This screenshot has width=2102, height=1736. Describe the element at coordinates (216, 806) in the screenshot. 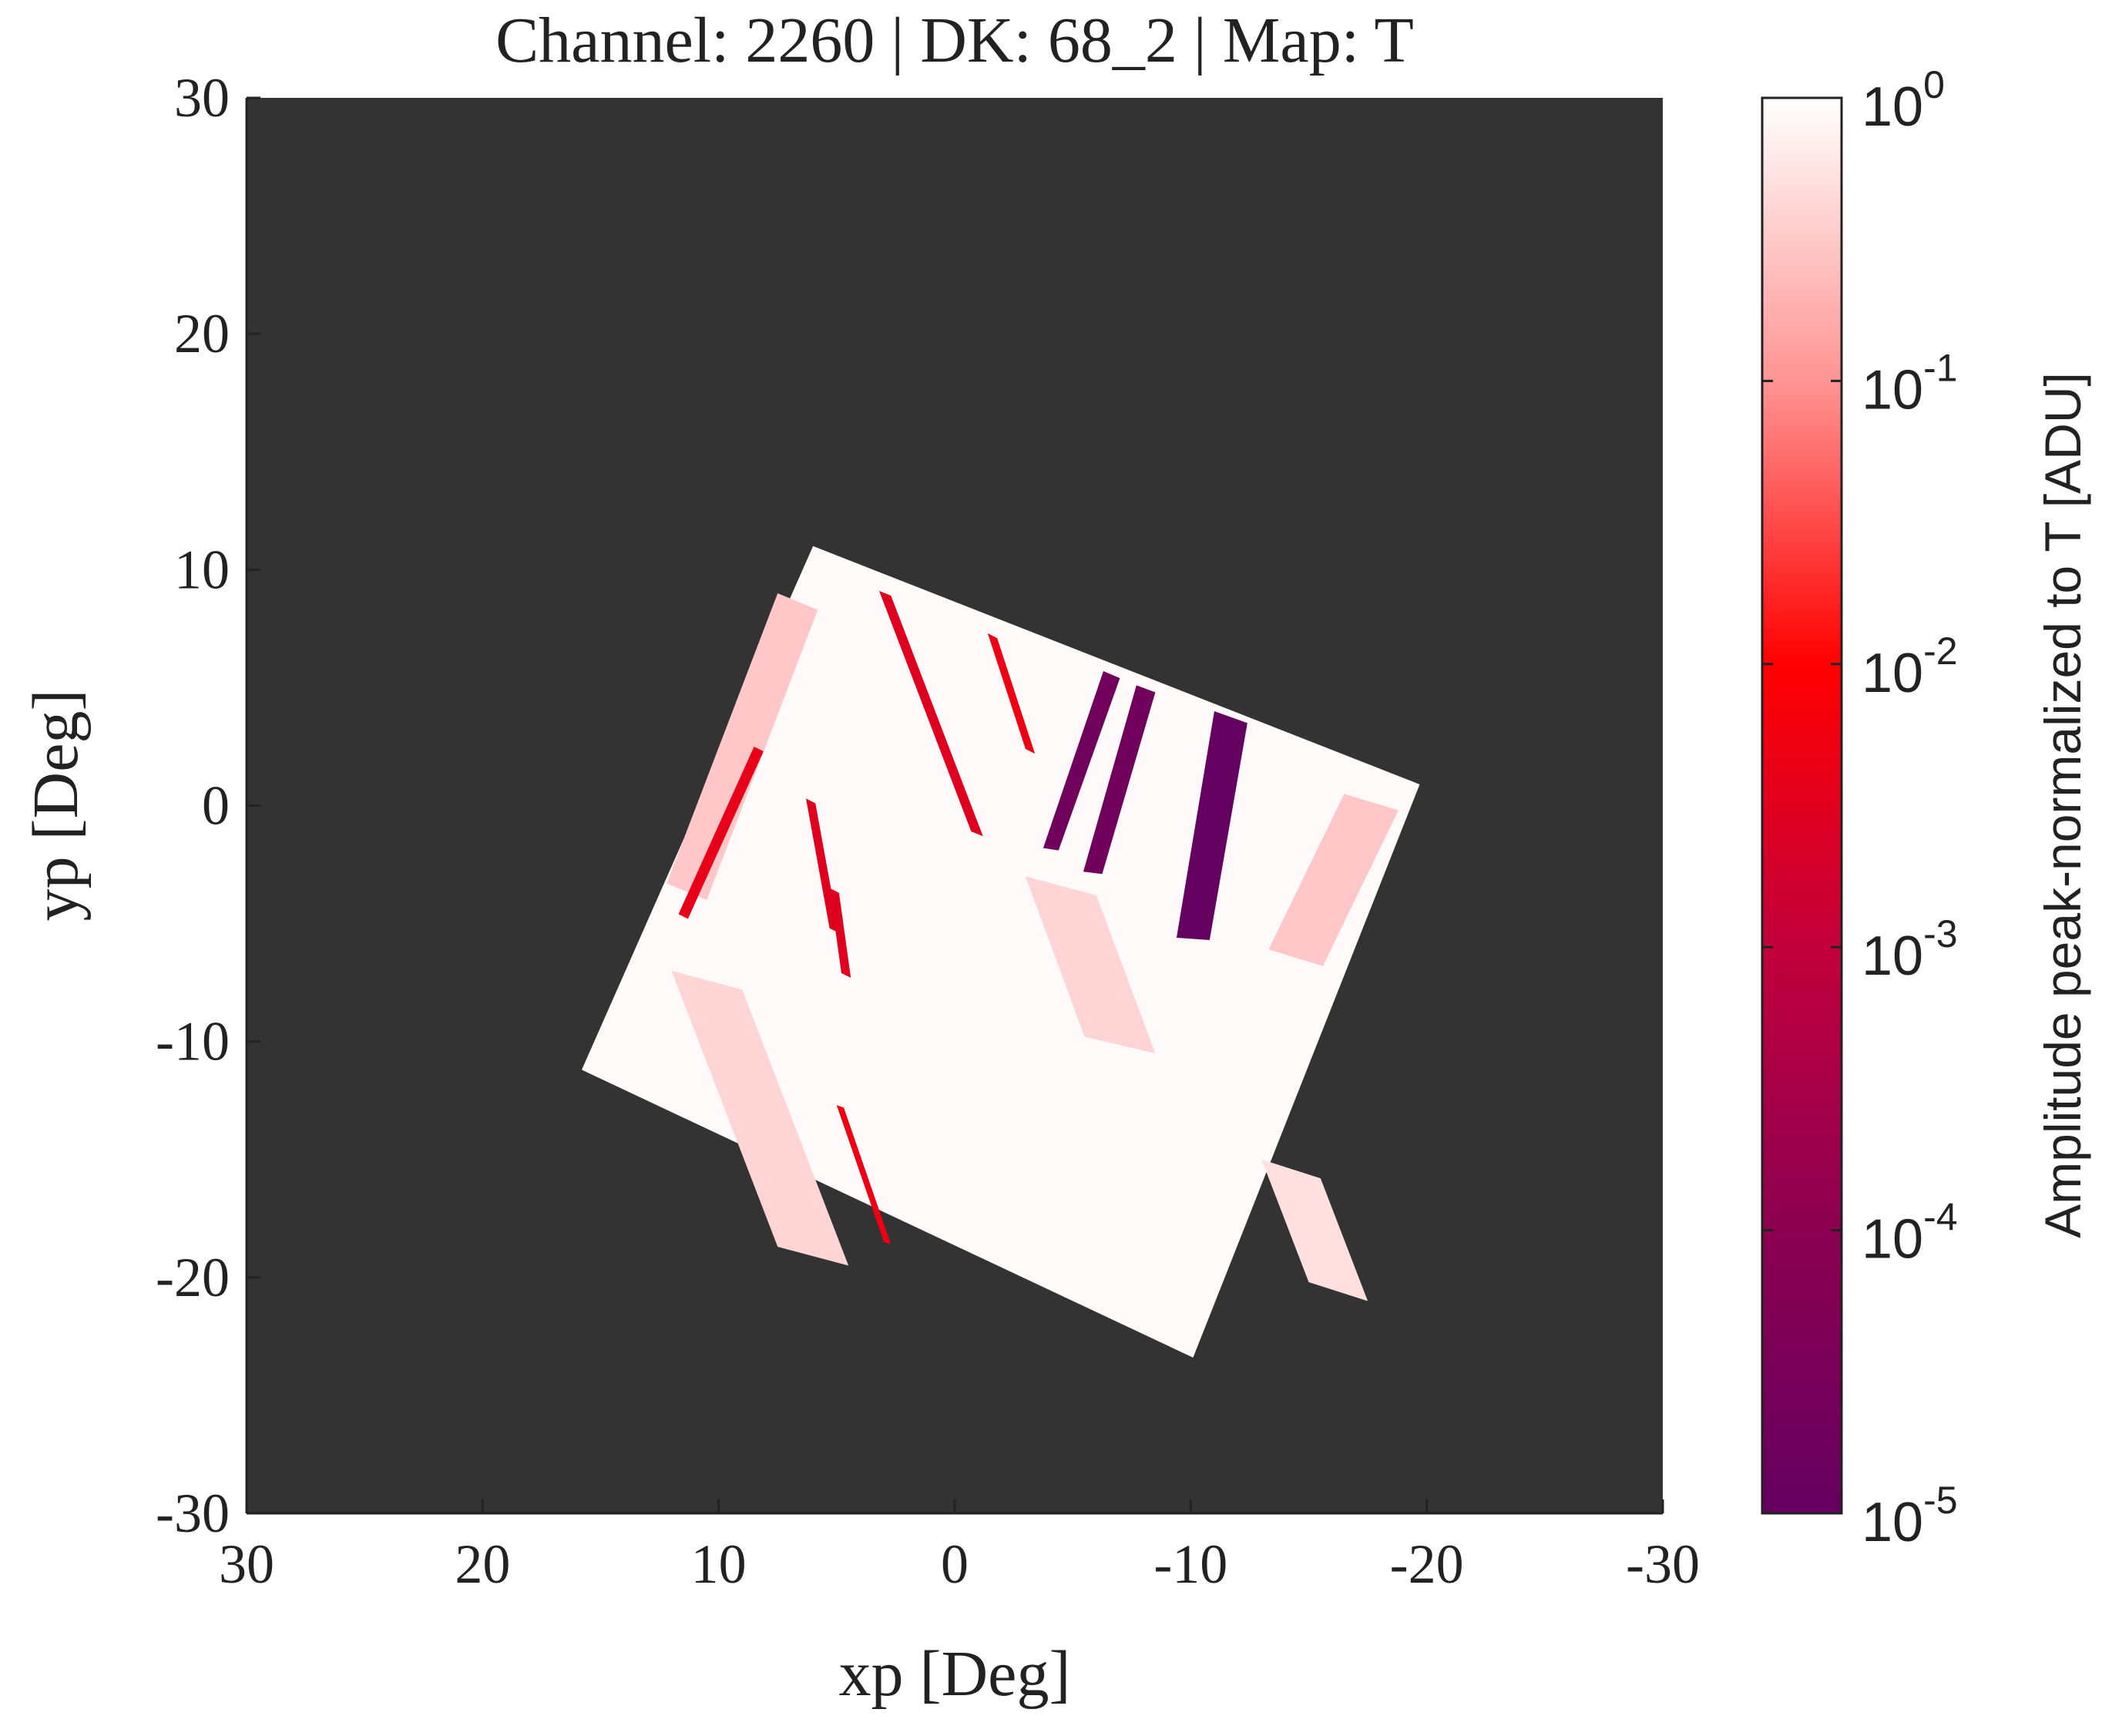

I see `y-tick-label: 0` at that location.